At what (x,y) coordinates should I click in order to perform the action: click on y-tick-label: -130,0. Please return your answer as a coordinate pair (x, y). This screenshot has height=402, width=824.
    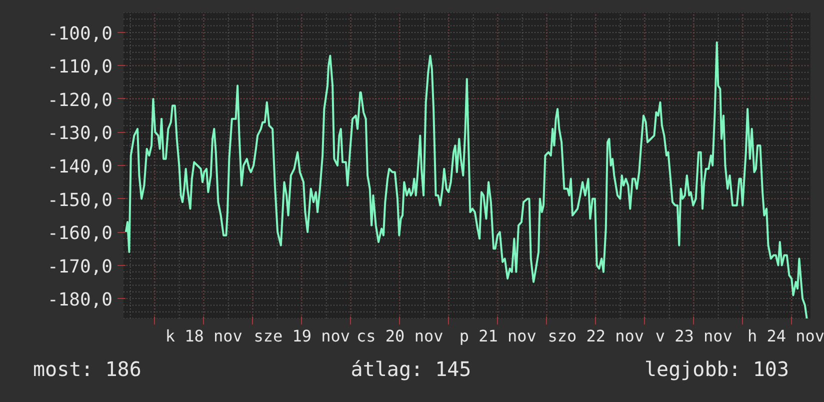
    Looking at the image, I should click on (80, 133).